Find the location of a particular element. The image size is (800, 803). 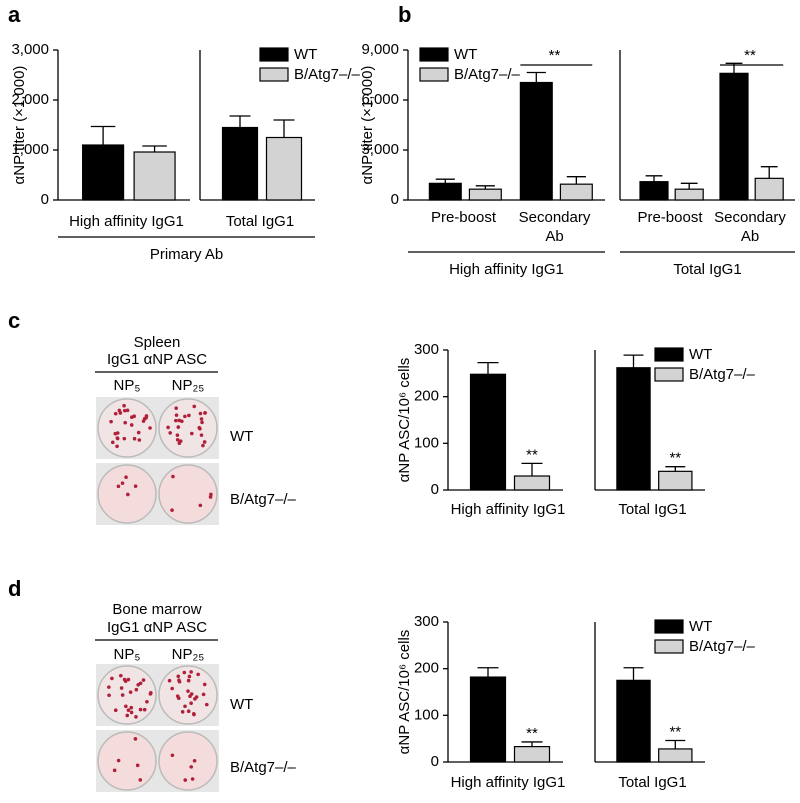

image-title: Bone marrow is located at coordinates (156, 609).